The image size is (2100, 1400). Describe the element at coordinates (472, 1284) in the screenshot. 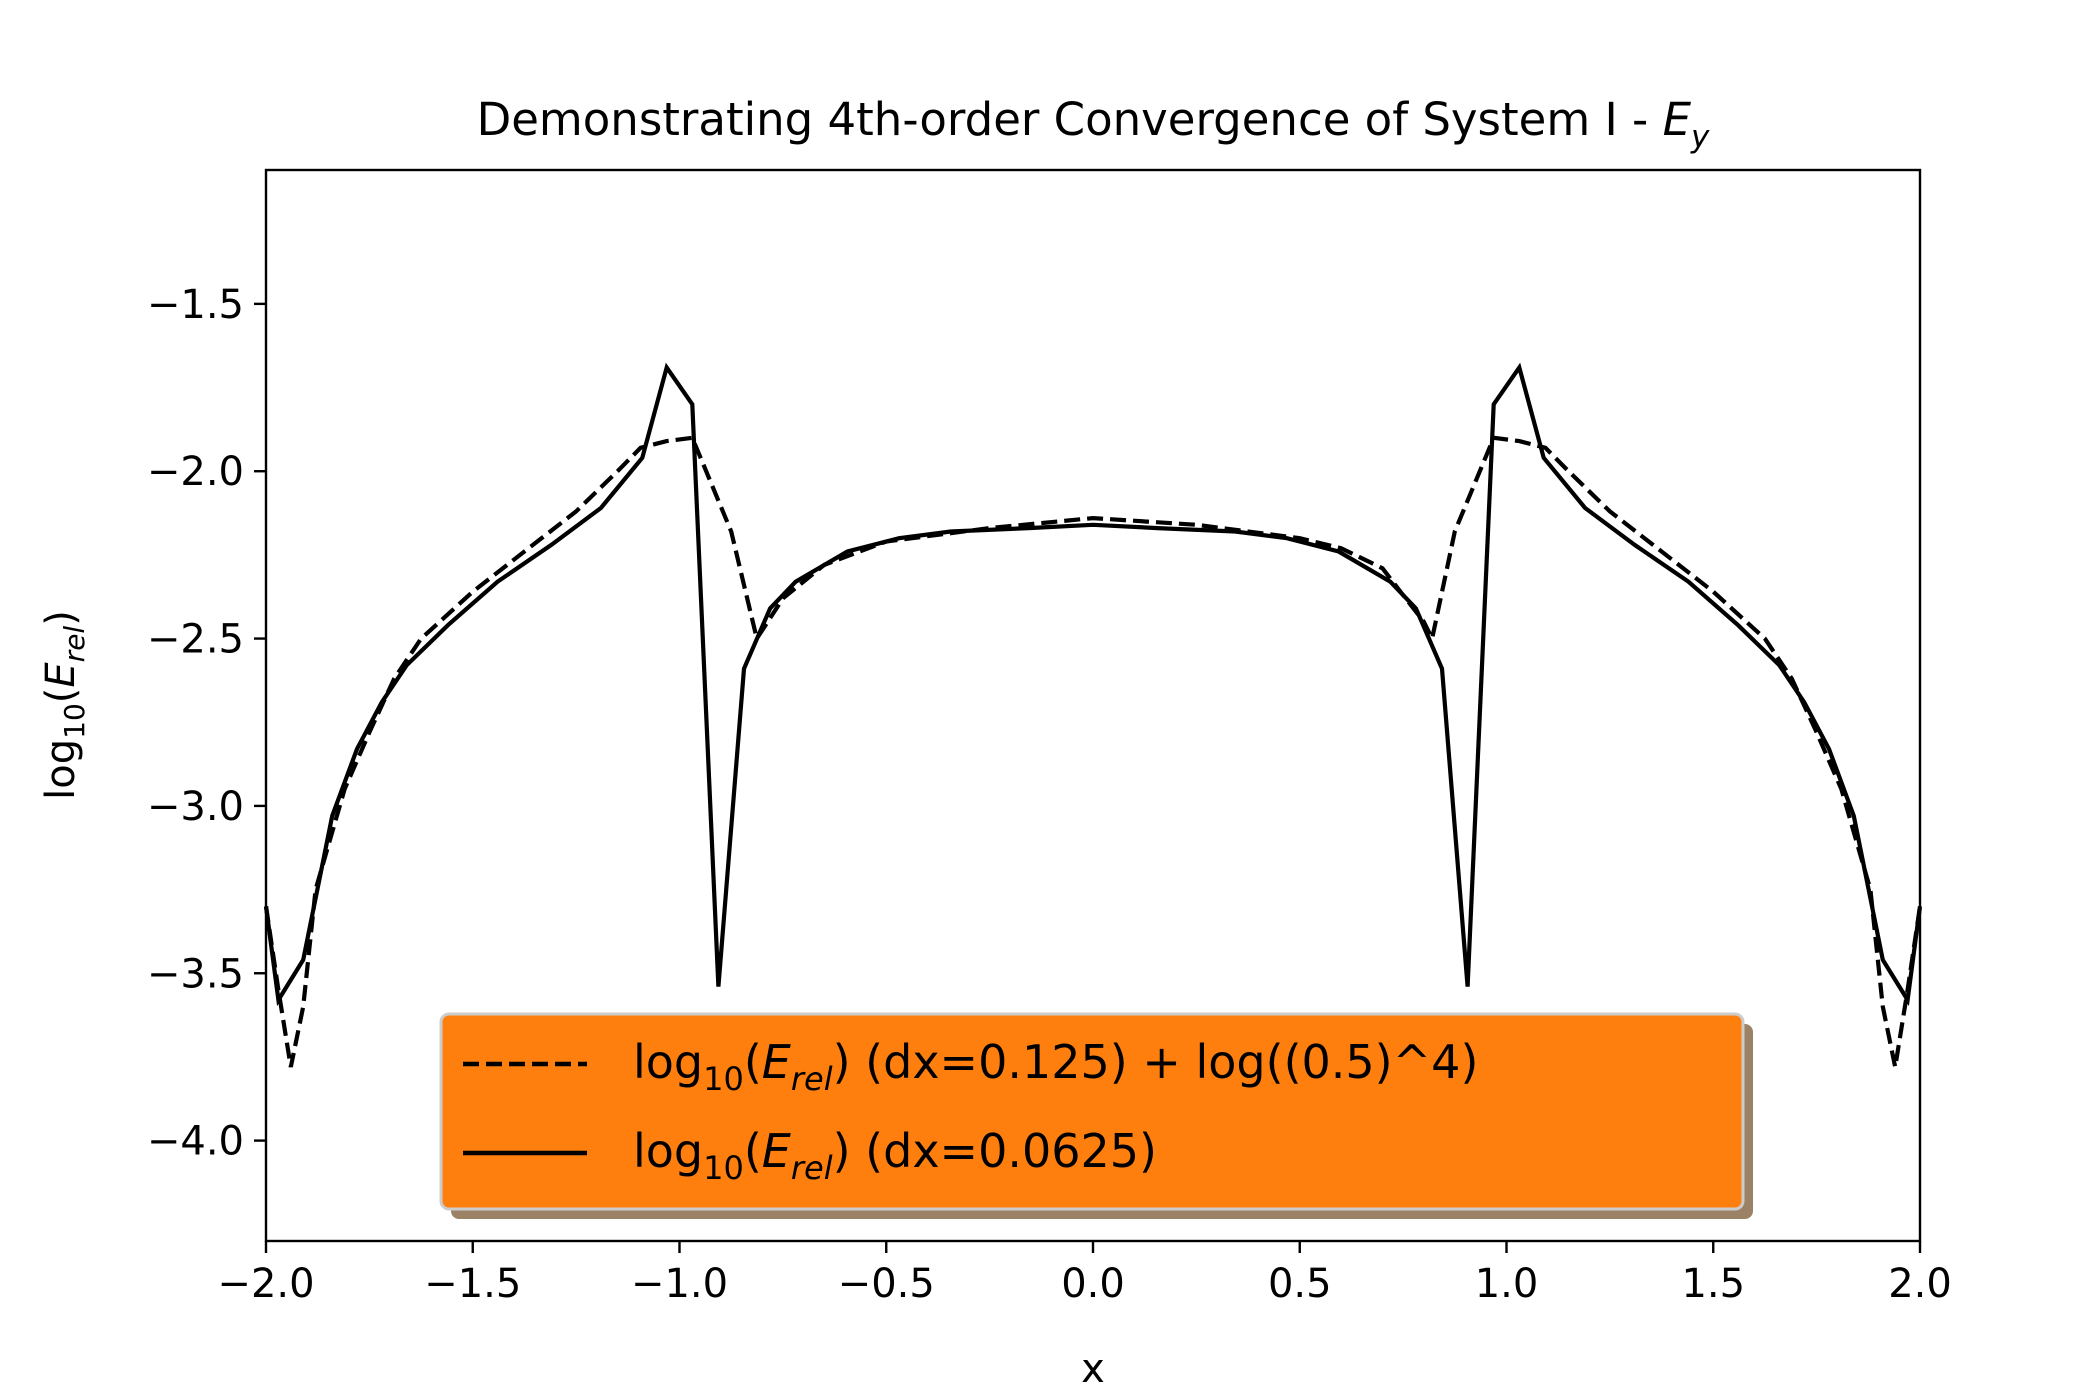

I see `x-tick-label: −1.5` at that location.